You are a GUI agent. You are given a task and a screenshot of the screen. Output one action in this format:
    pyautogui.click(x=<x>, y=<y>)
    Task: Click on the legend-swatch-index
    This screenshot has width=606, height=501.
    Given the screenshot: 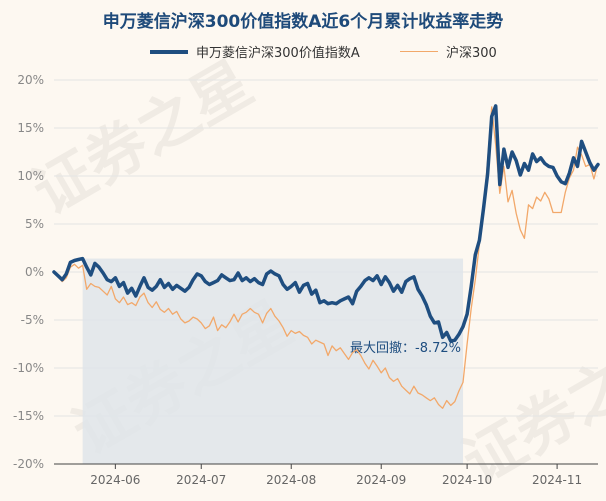 What is the action you would take?
    pyautogui.click(x=419, y=51)
    